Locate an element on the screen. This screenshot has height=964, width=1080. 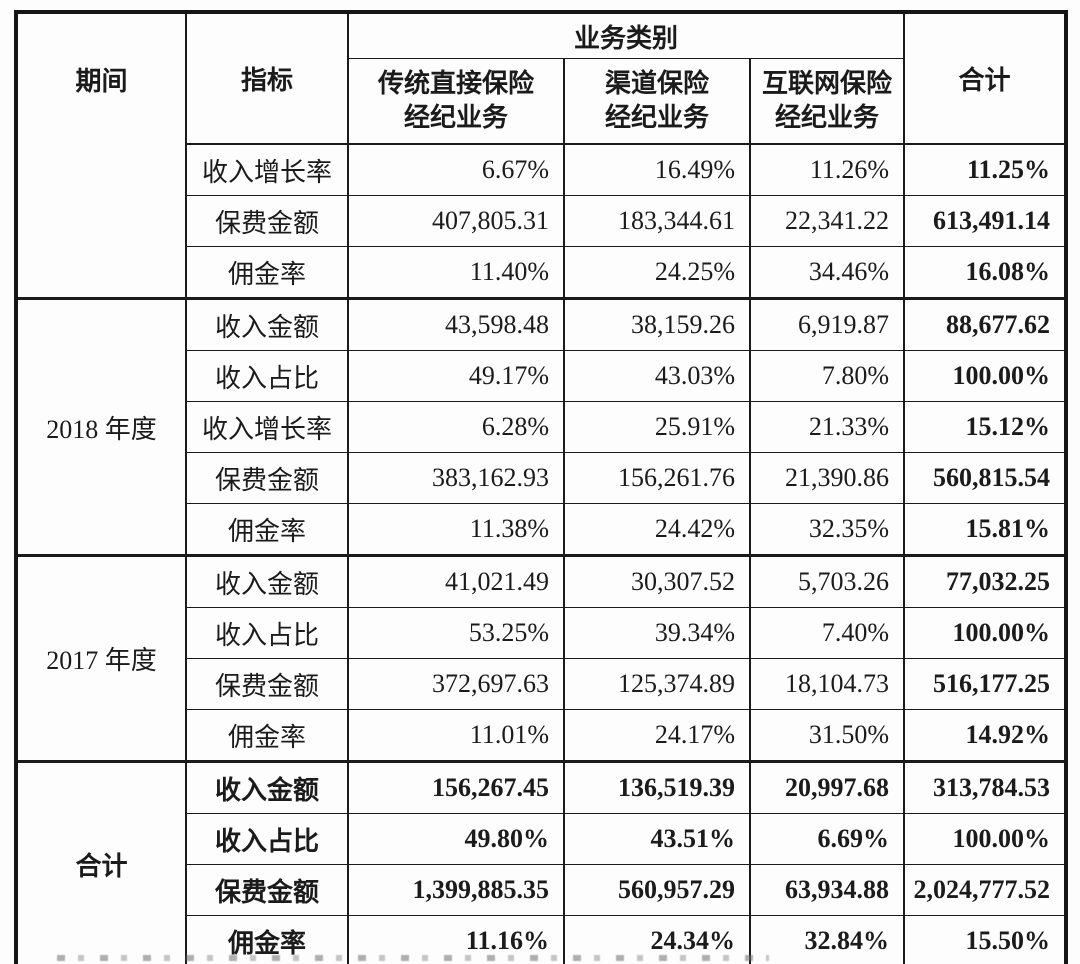
total-cell: 14.92% is located at coordinates (985, 735).